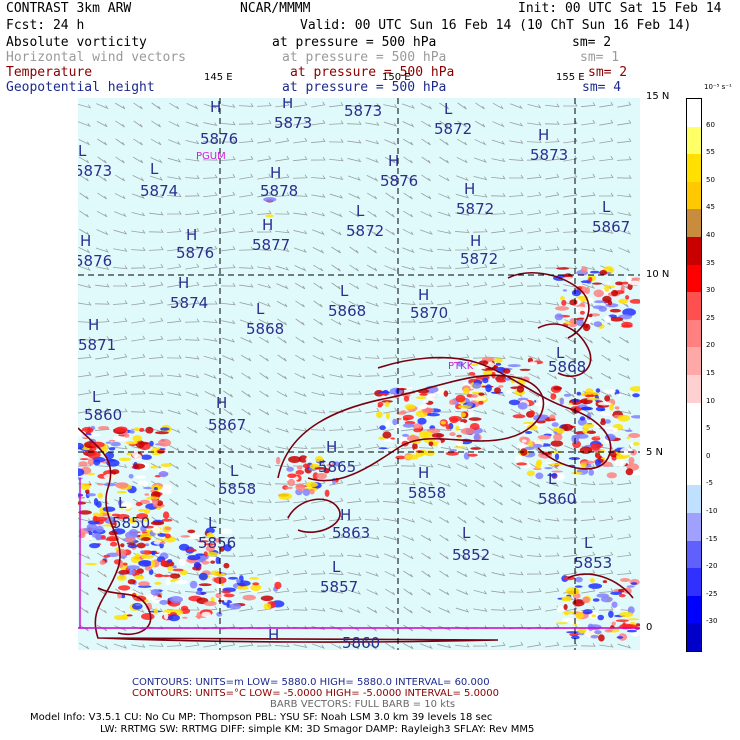  I want to click on colorbar-tick: 35, so click(710, 262).